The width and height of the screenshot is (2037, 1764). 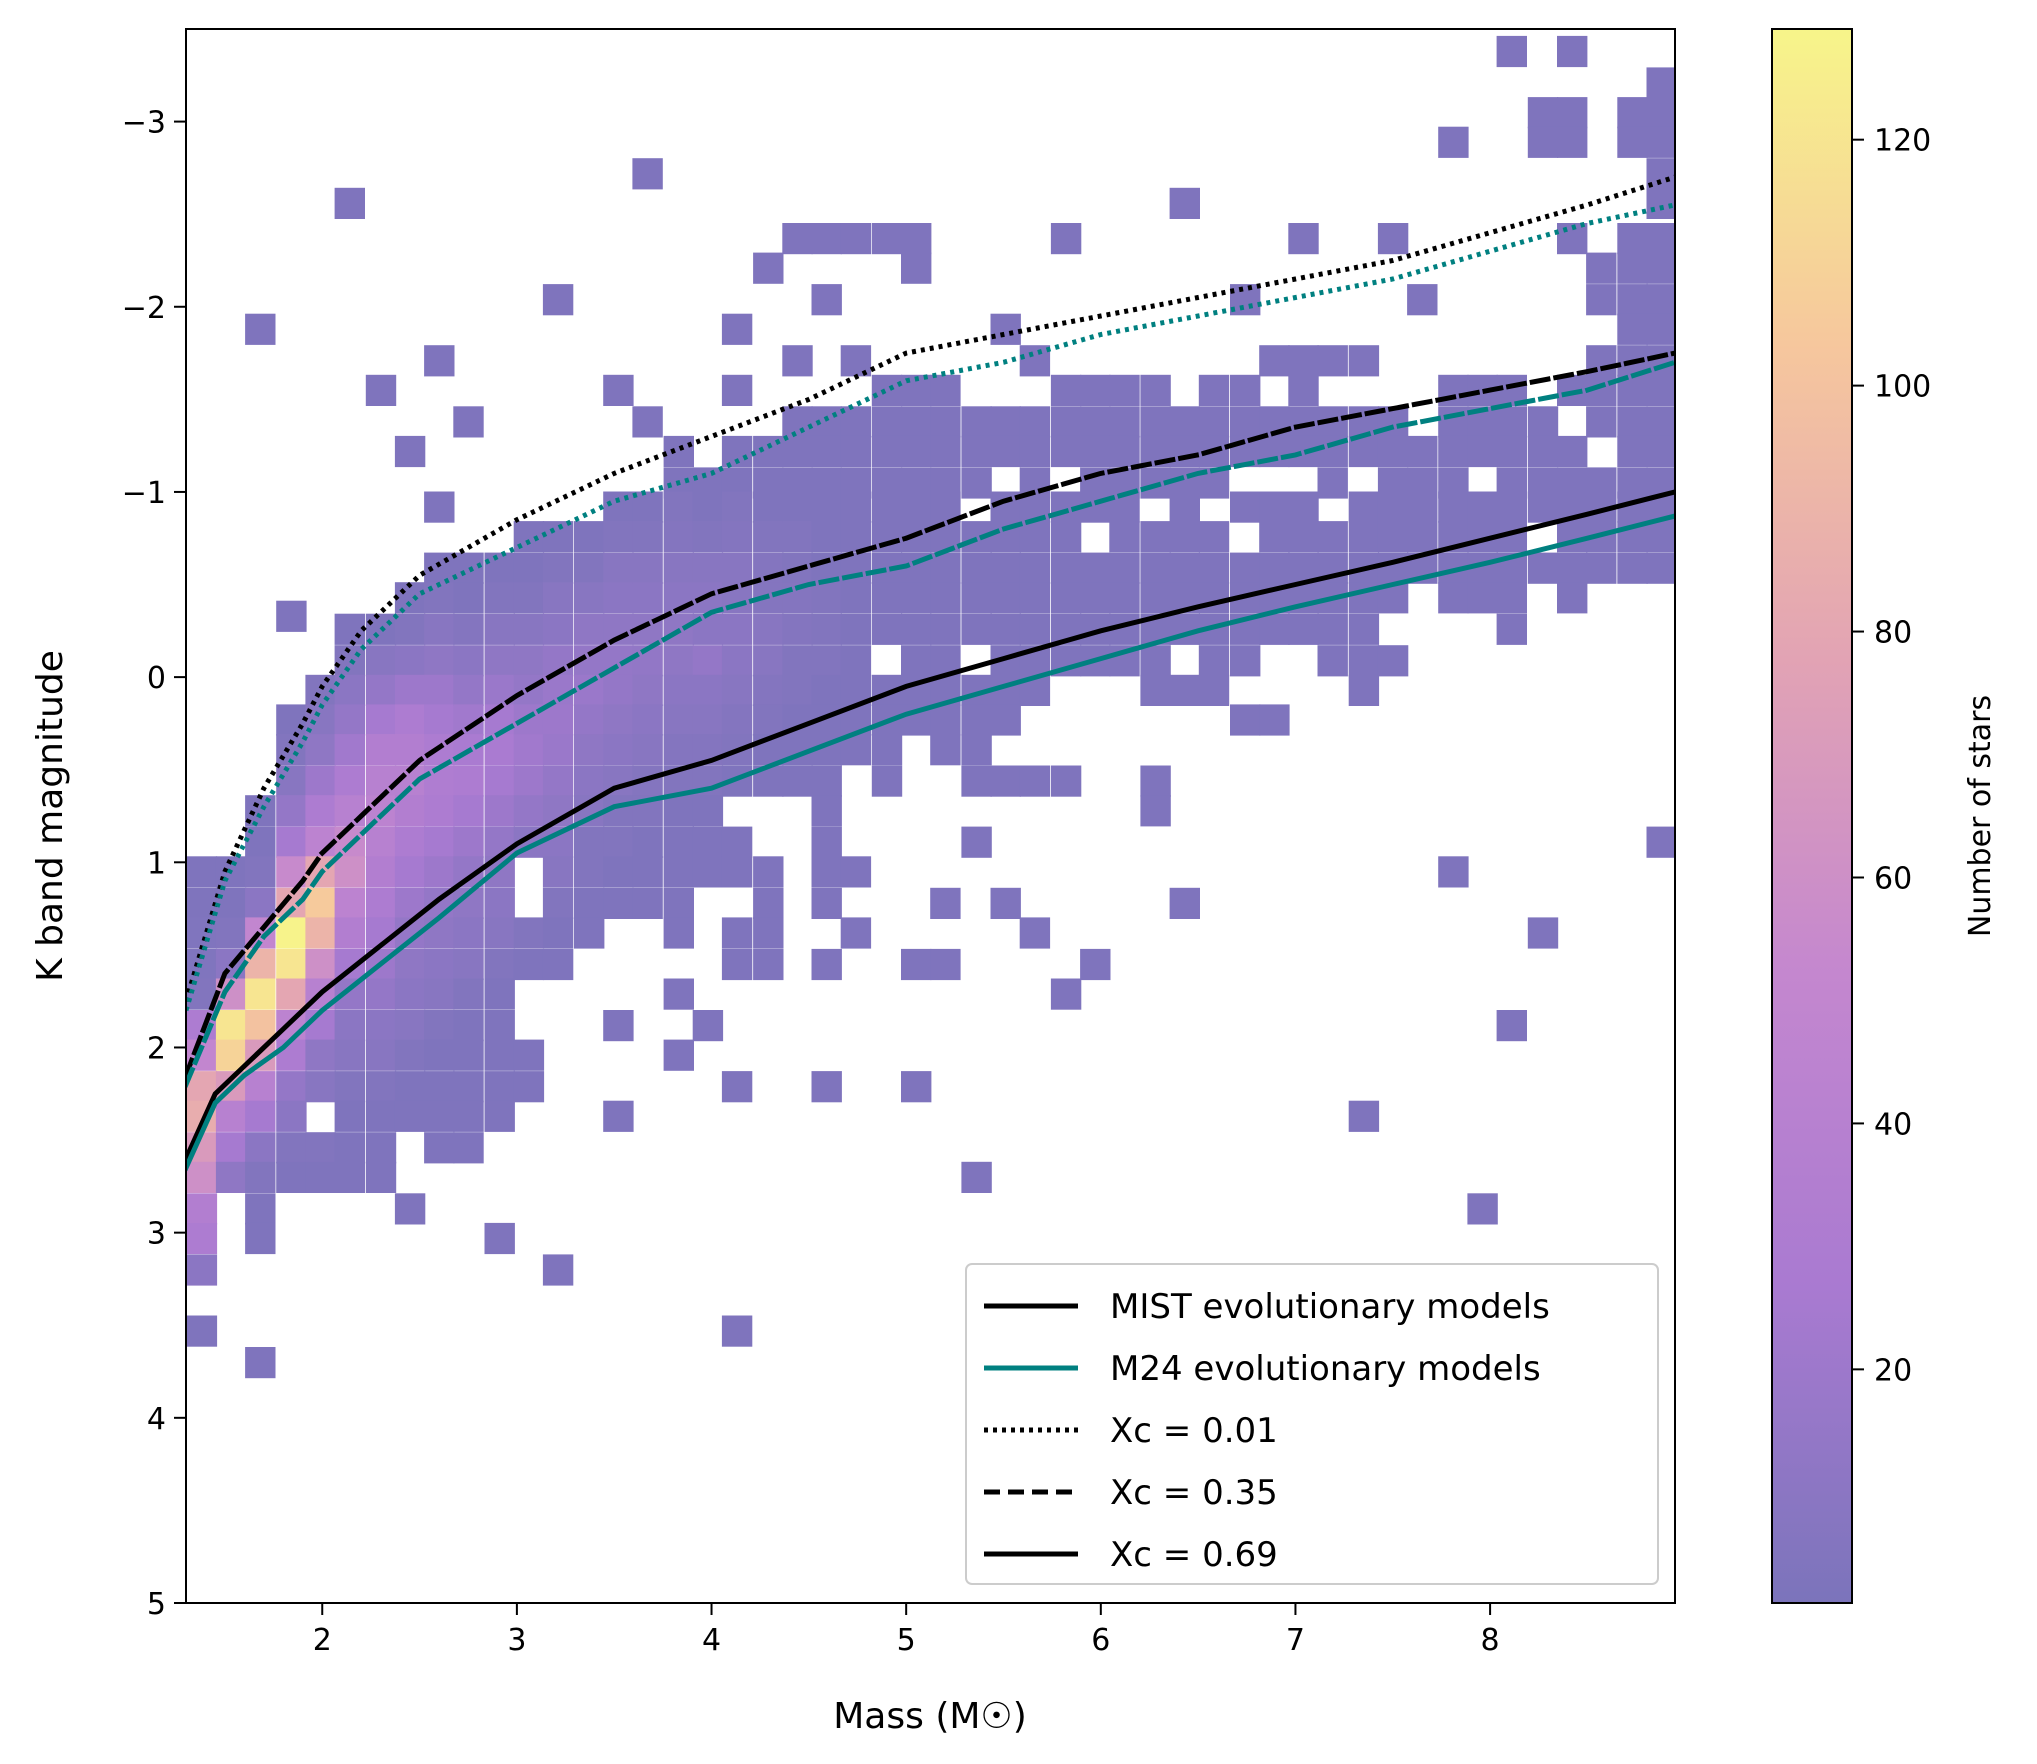 I want to click on colorbar-tick-label: 100, so click(x=1902, y=387).